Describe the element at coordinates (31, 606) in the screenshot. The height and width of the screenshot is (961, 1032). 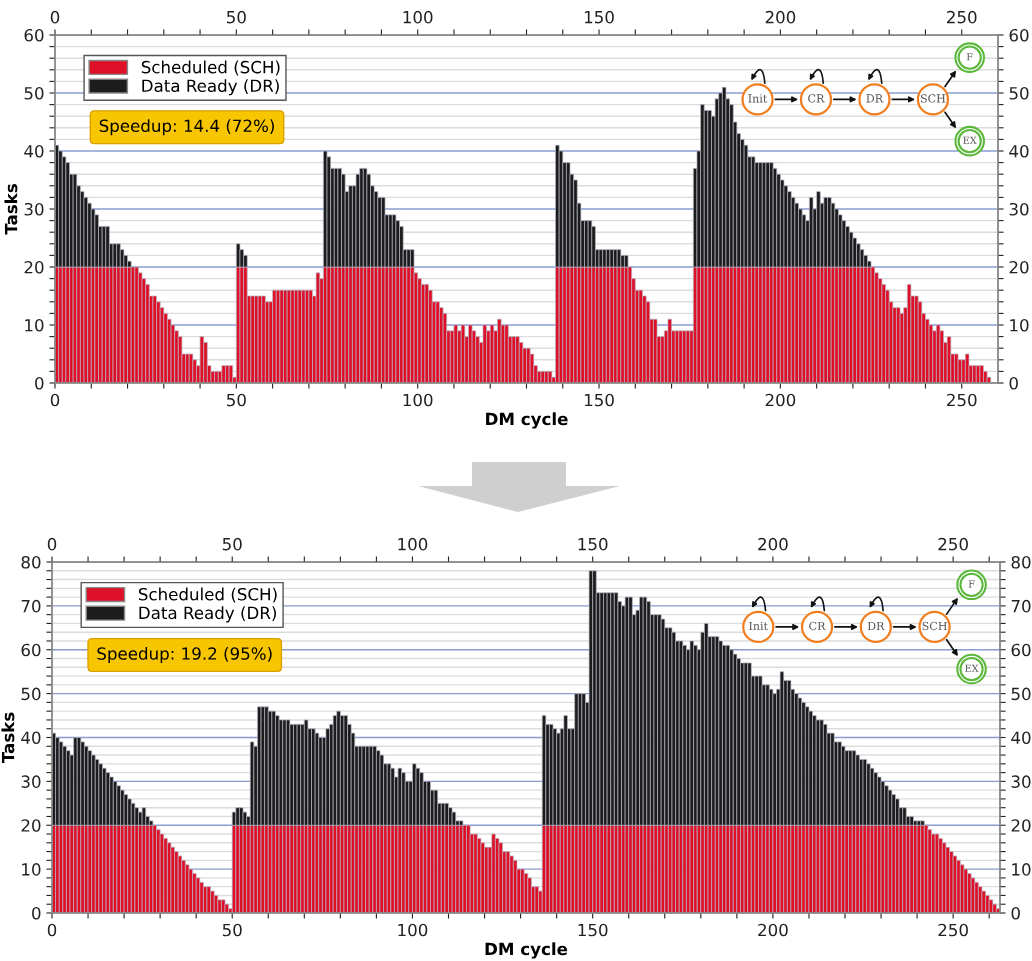
I see `y-tick-label: 70` at that location.